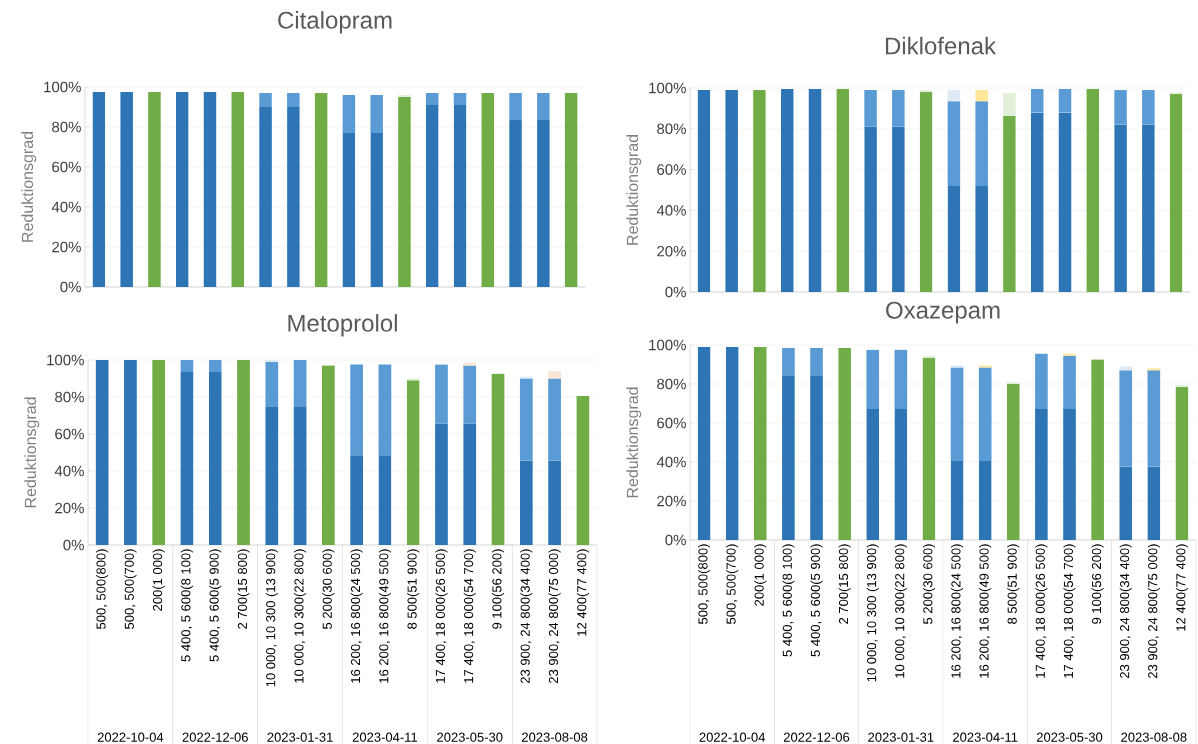 The width and height of the screenshot is (1198, 744). Describe the element at coordinates (102, 589) in the screenshot. I see `x-tick-label: 500, 500(800)` at that location.